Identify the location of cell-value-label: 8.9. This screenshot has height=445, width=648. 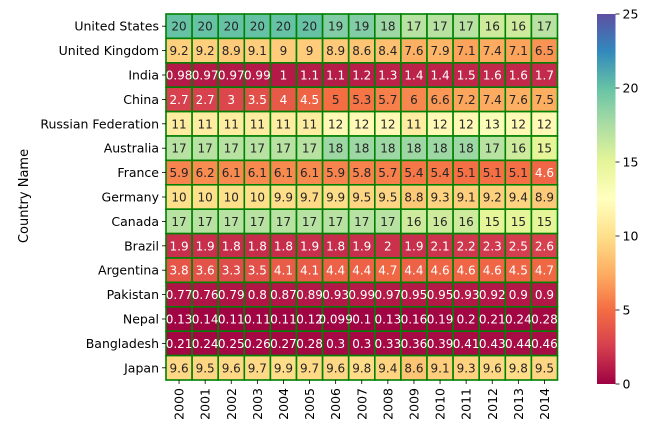
(544, 198).